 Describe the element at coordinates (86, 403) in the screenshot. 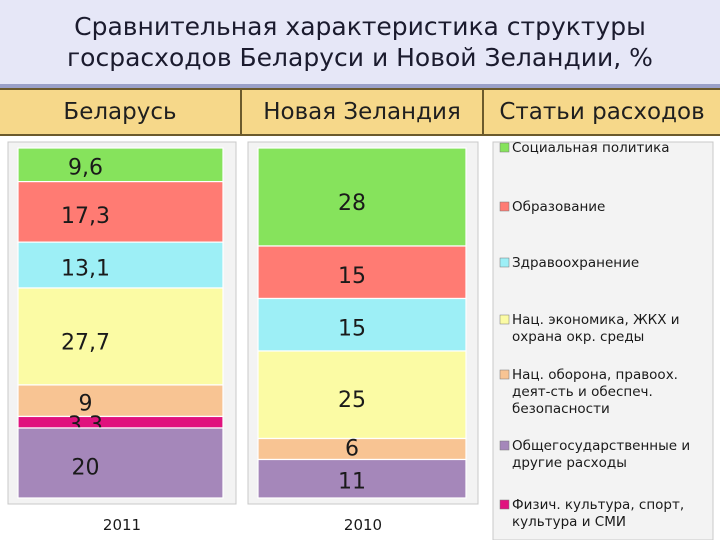

I see `data-label-0-4: 9` at that location.